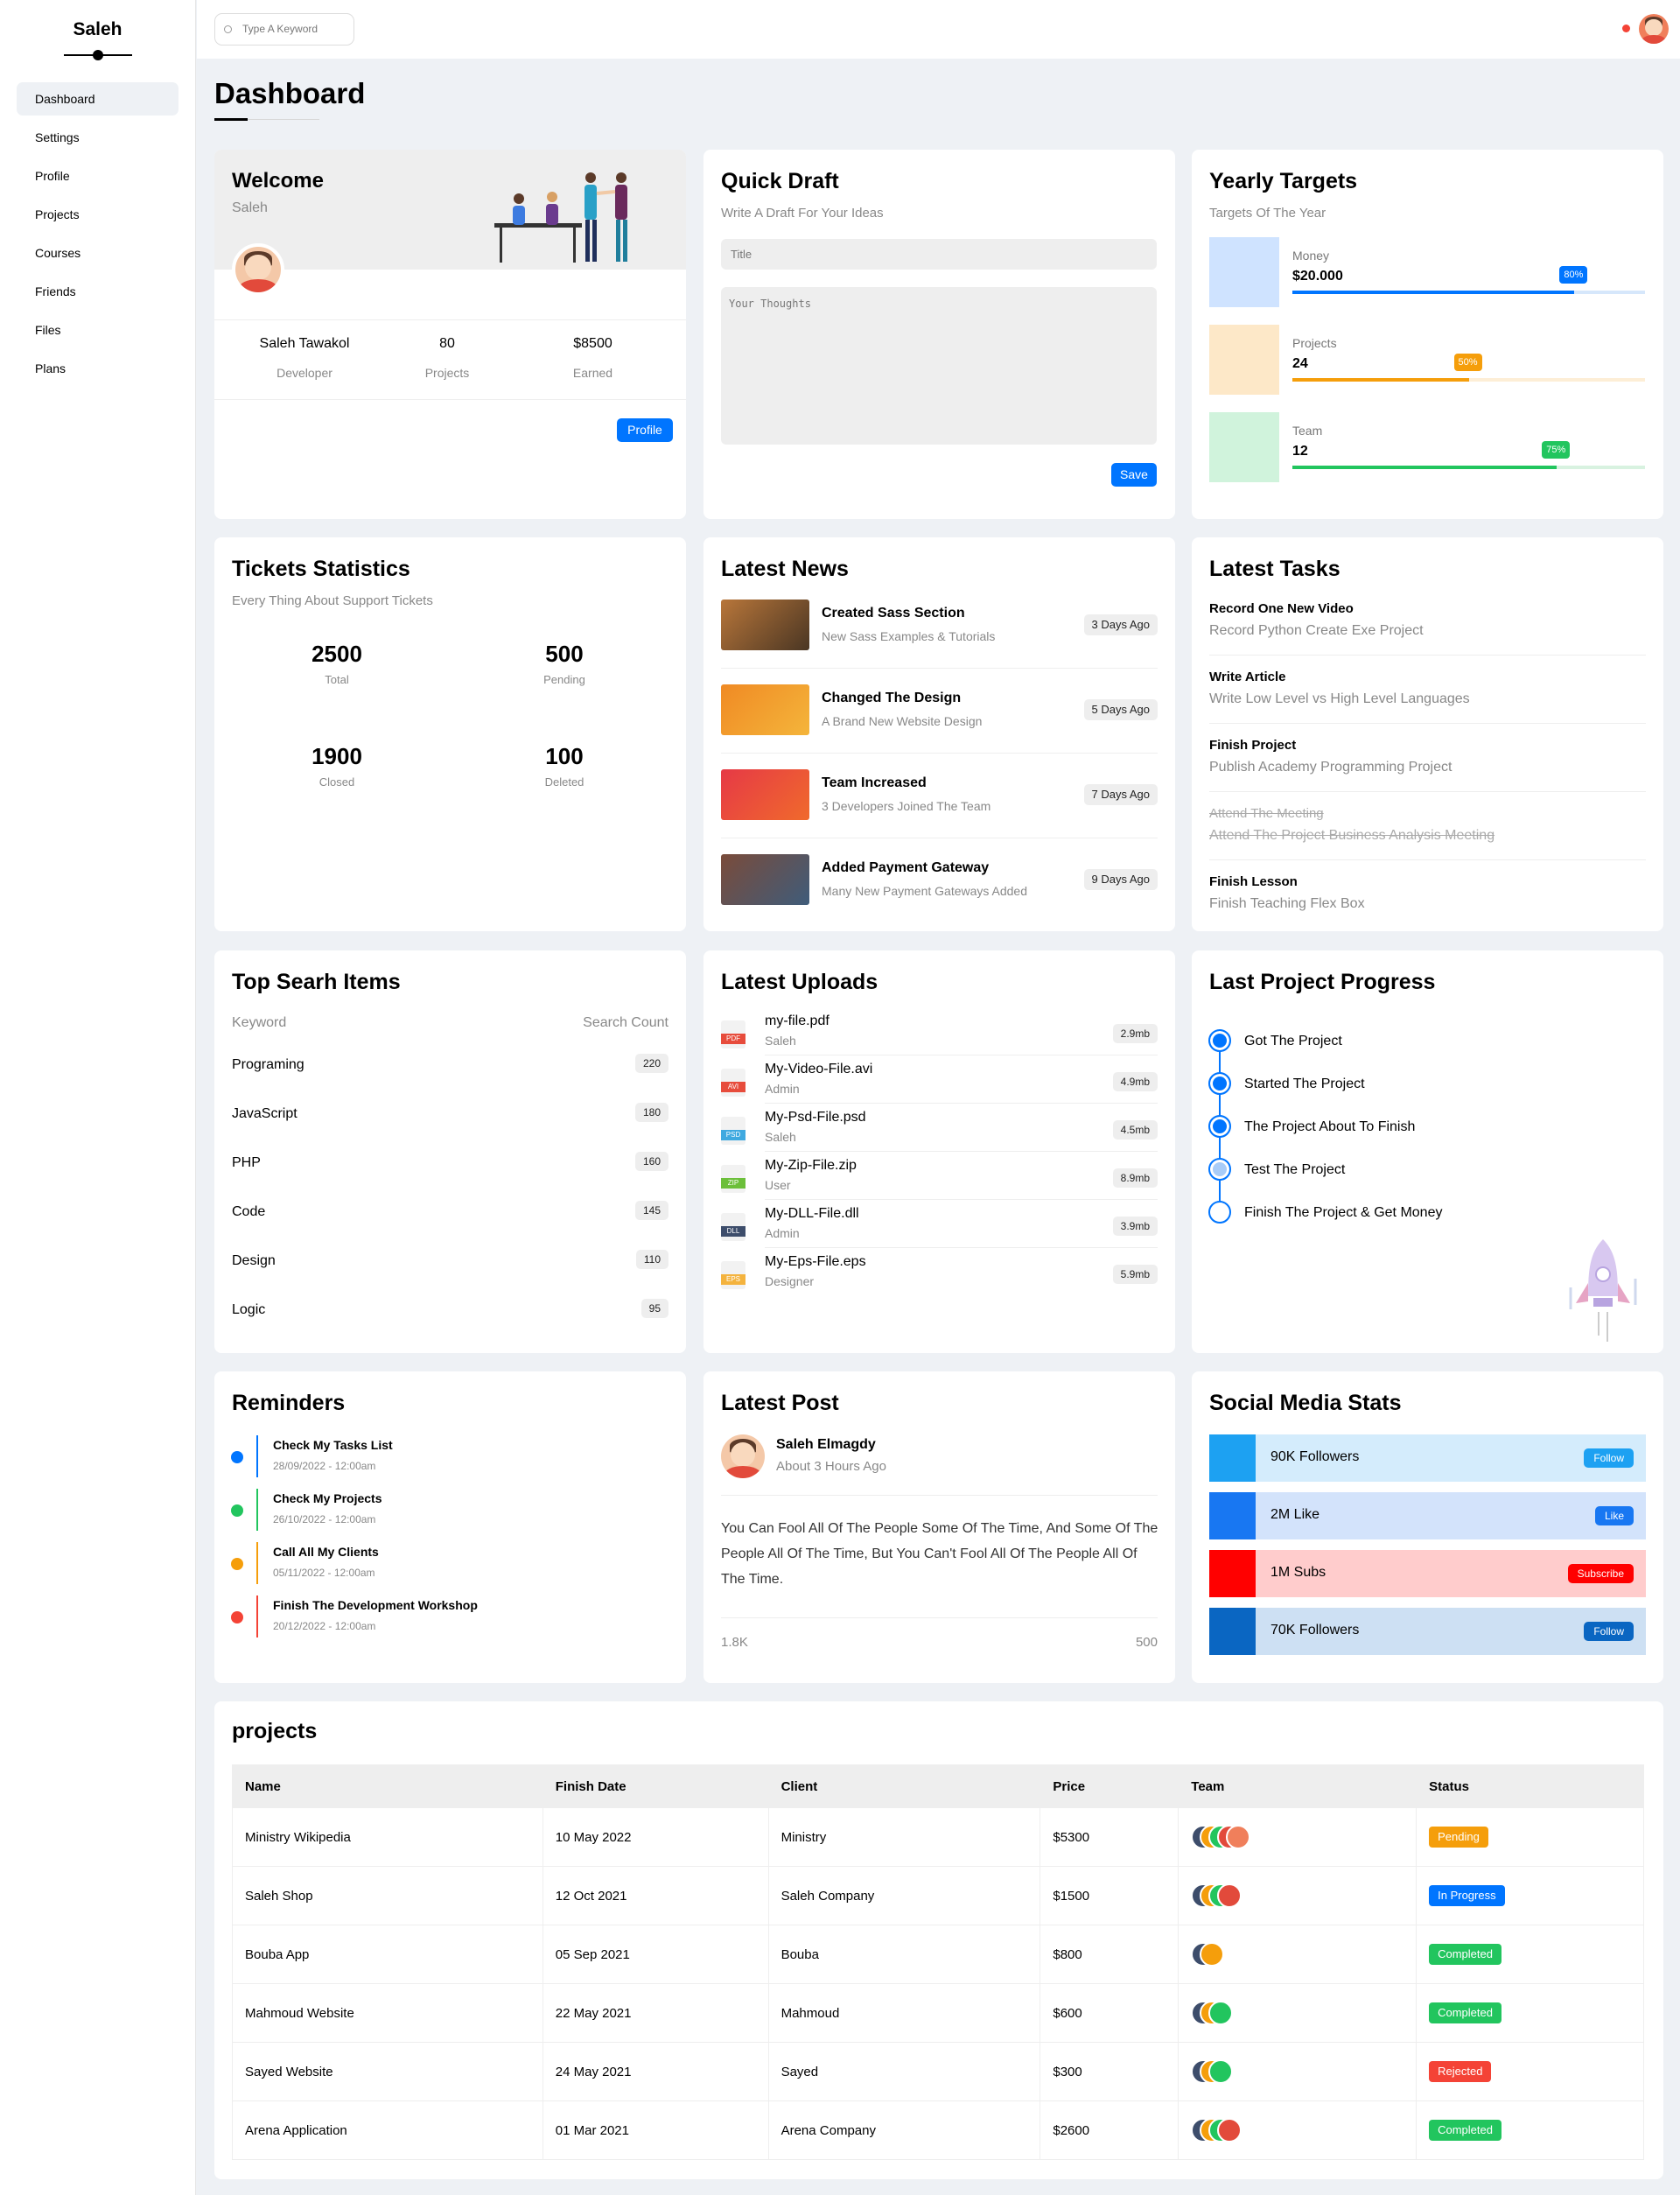  What do you see at coordinates (625, 1022) in the screenshot?
I see `search-count-header: Search Count` at bounding box center [625, 1022].